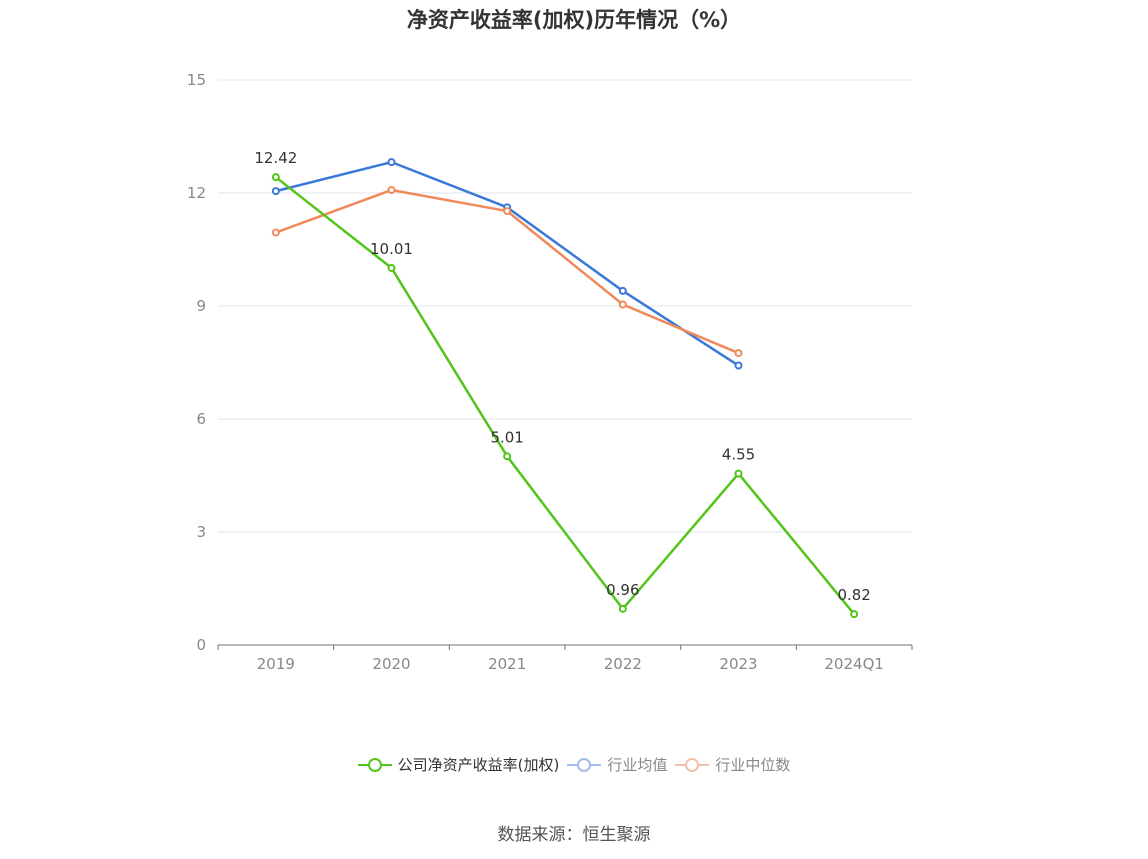  Describe the element at coordinates (201, 645) in the screenshot. I see `y-tick-label: 0` at that location.